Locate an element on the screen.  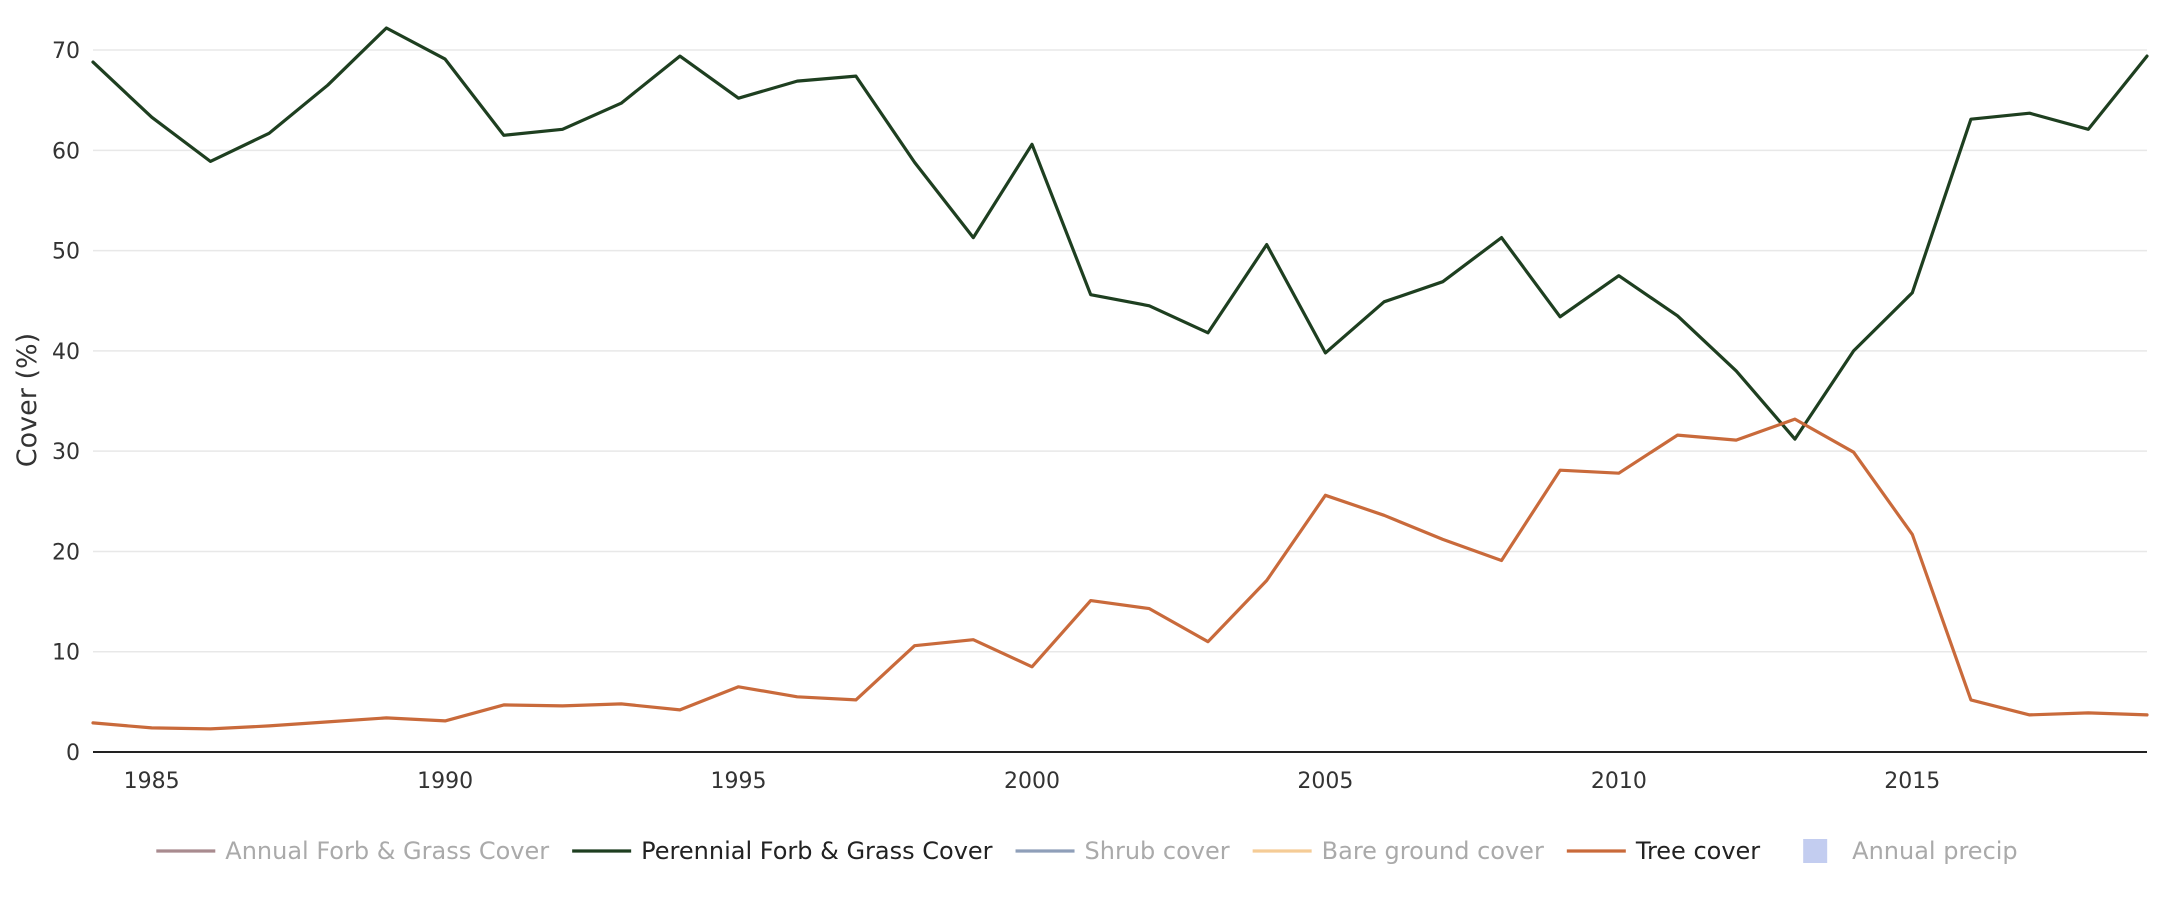
x-tick-label: 1990 is located at coordinates (445, 781).